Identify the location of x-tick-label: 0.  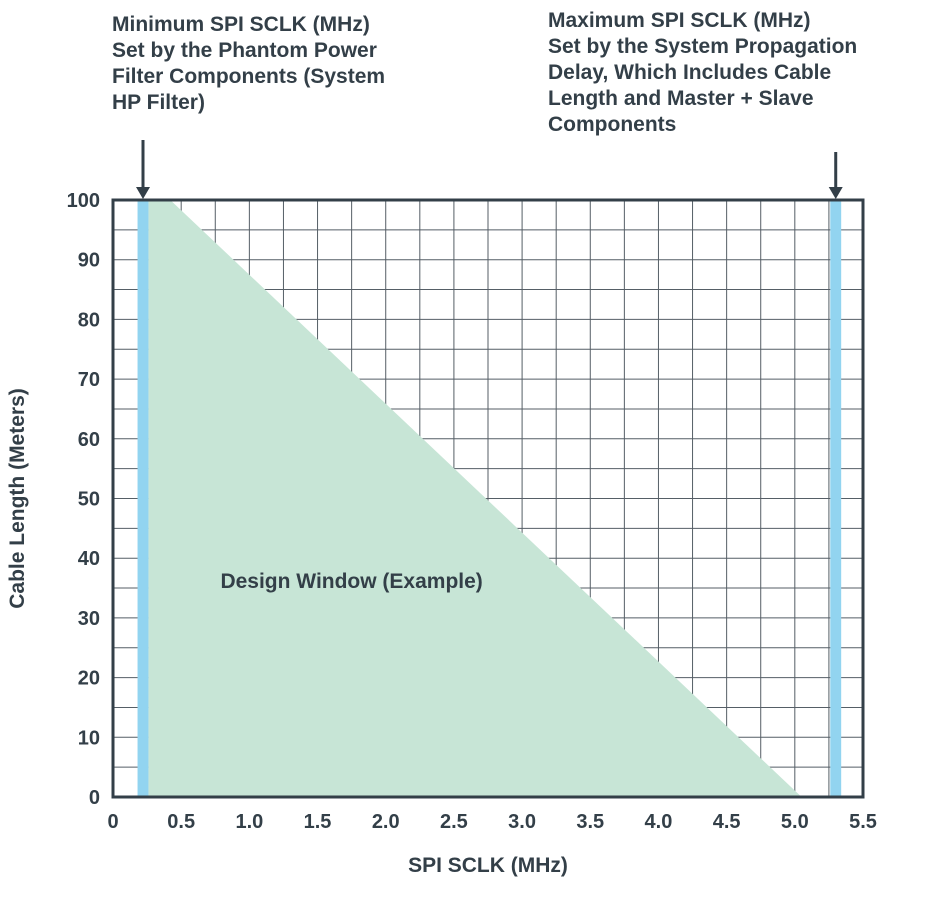
(112, 822).